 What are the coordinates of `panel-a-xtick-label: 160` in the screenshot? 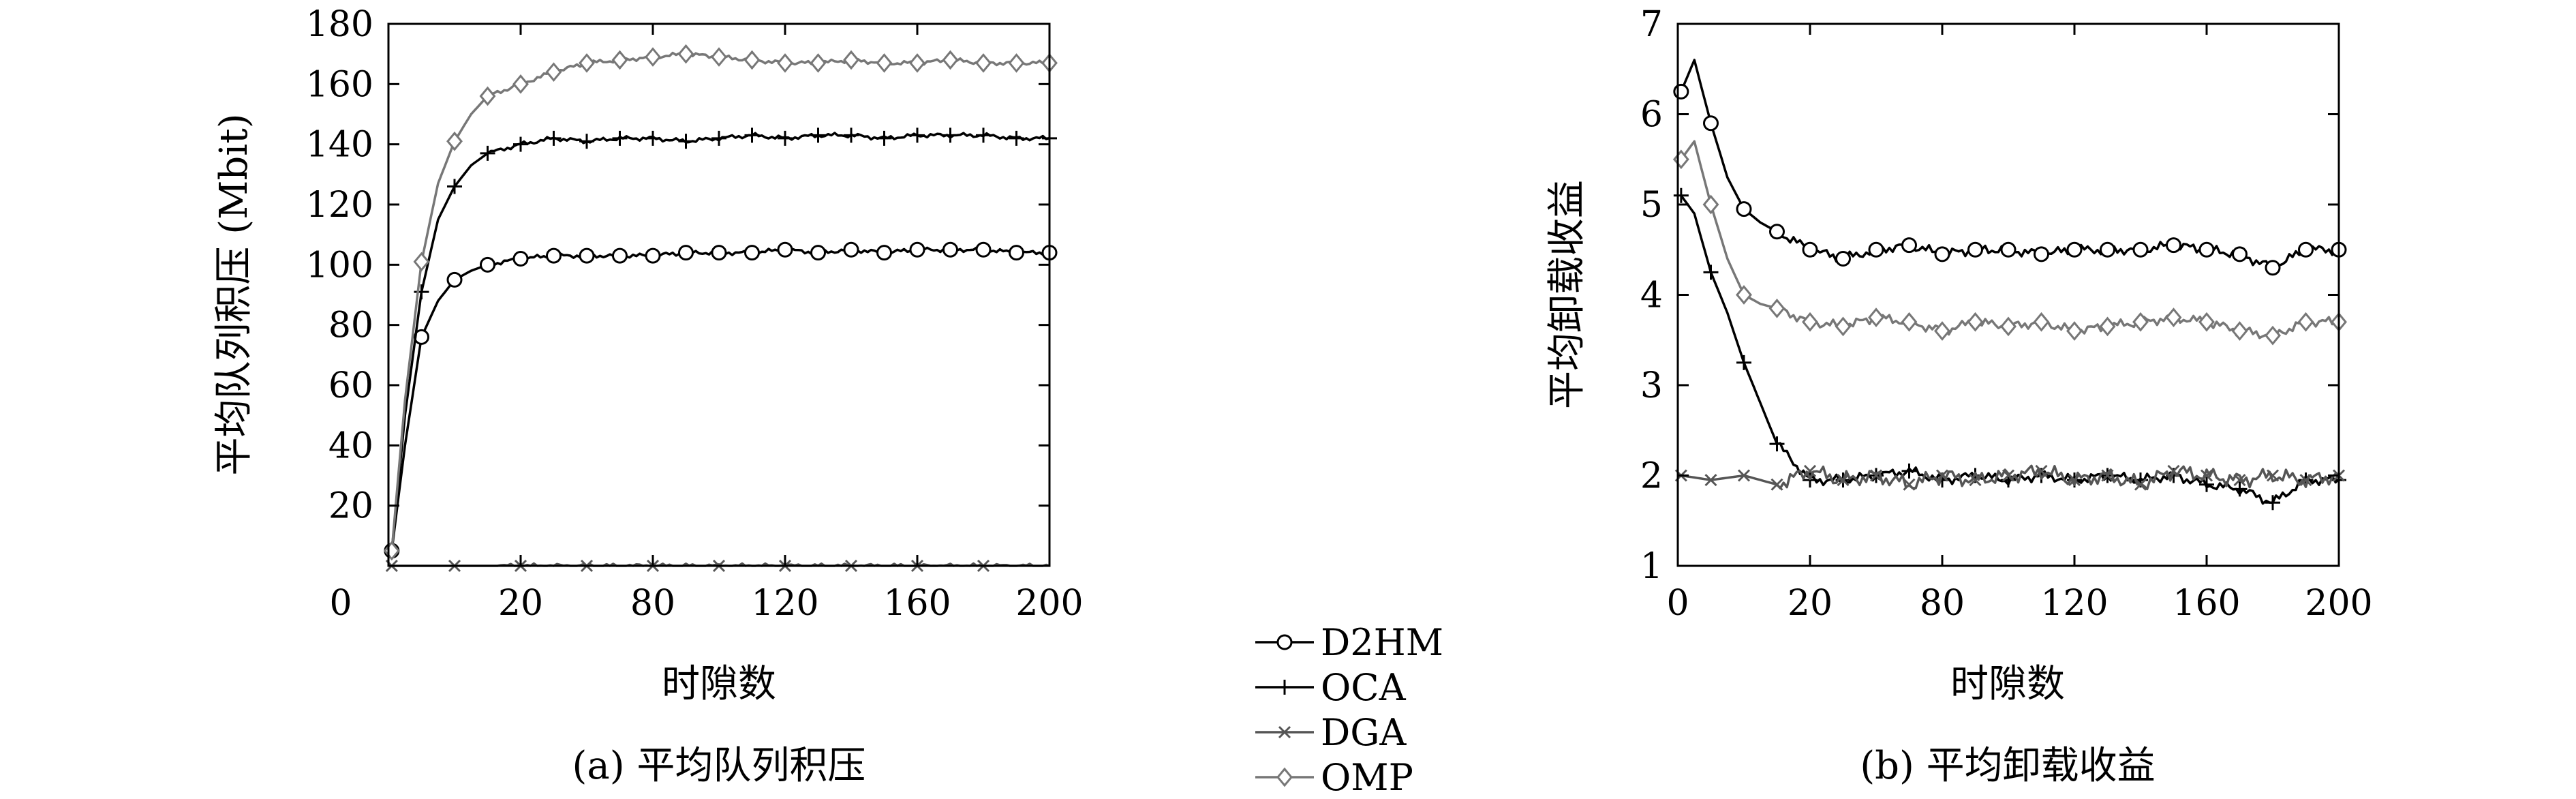 It's located at (917, 603).